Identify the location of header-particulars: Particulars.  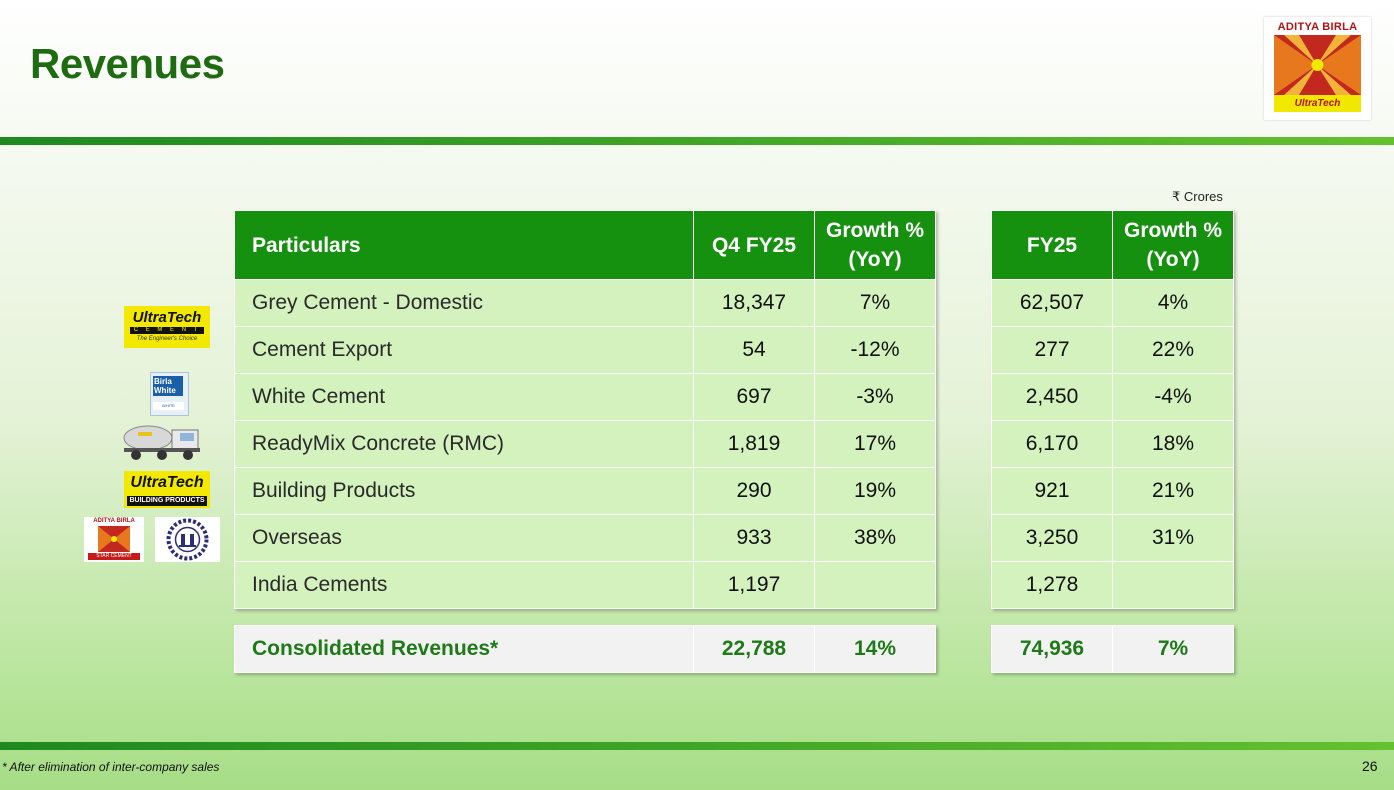
(464, 245).